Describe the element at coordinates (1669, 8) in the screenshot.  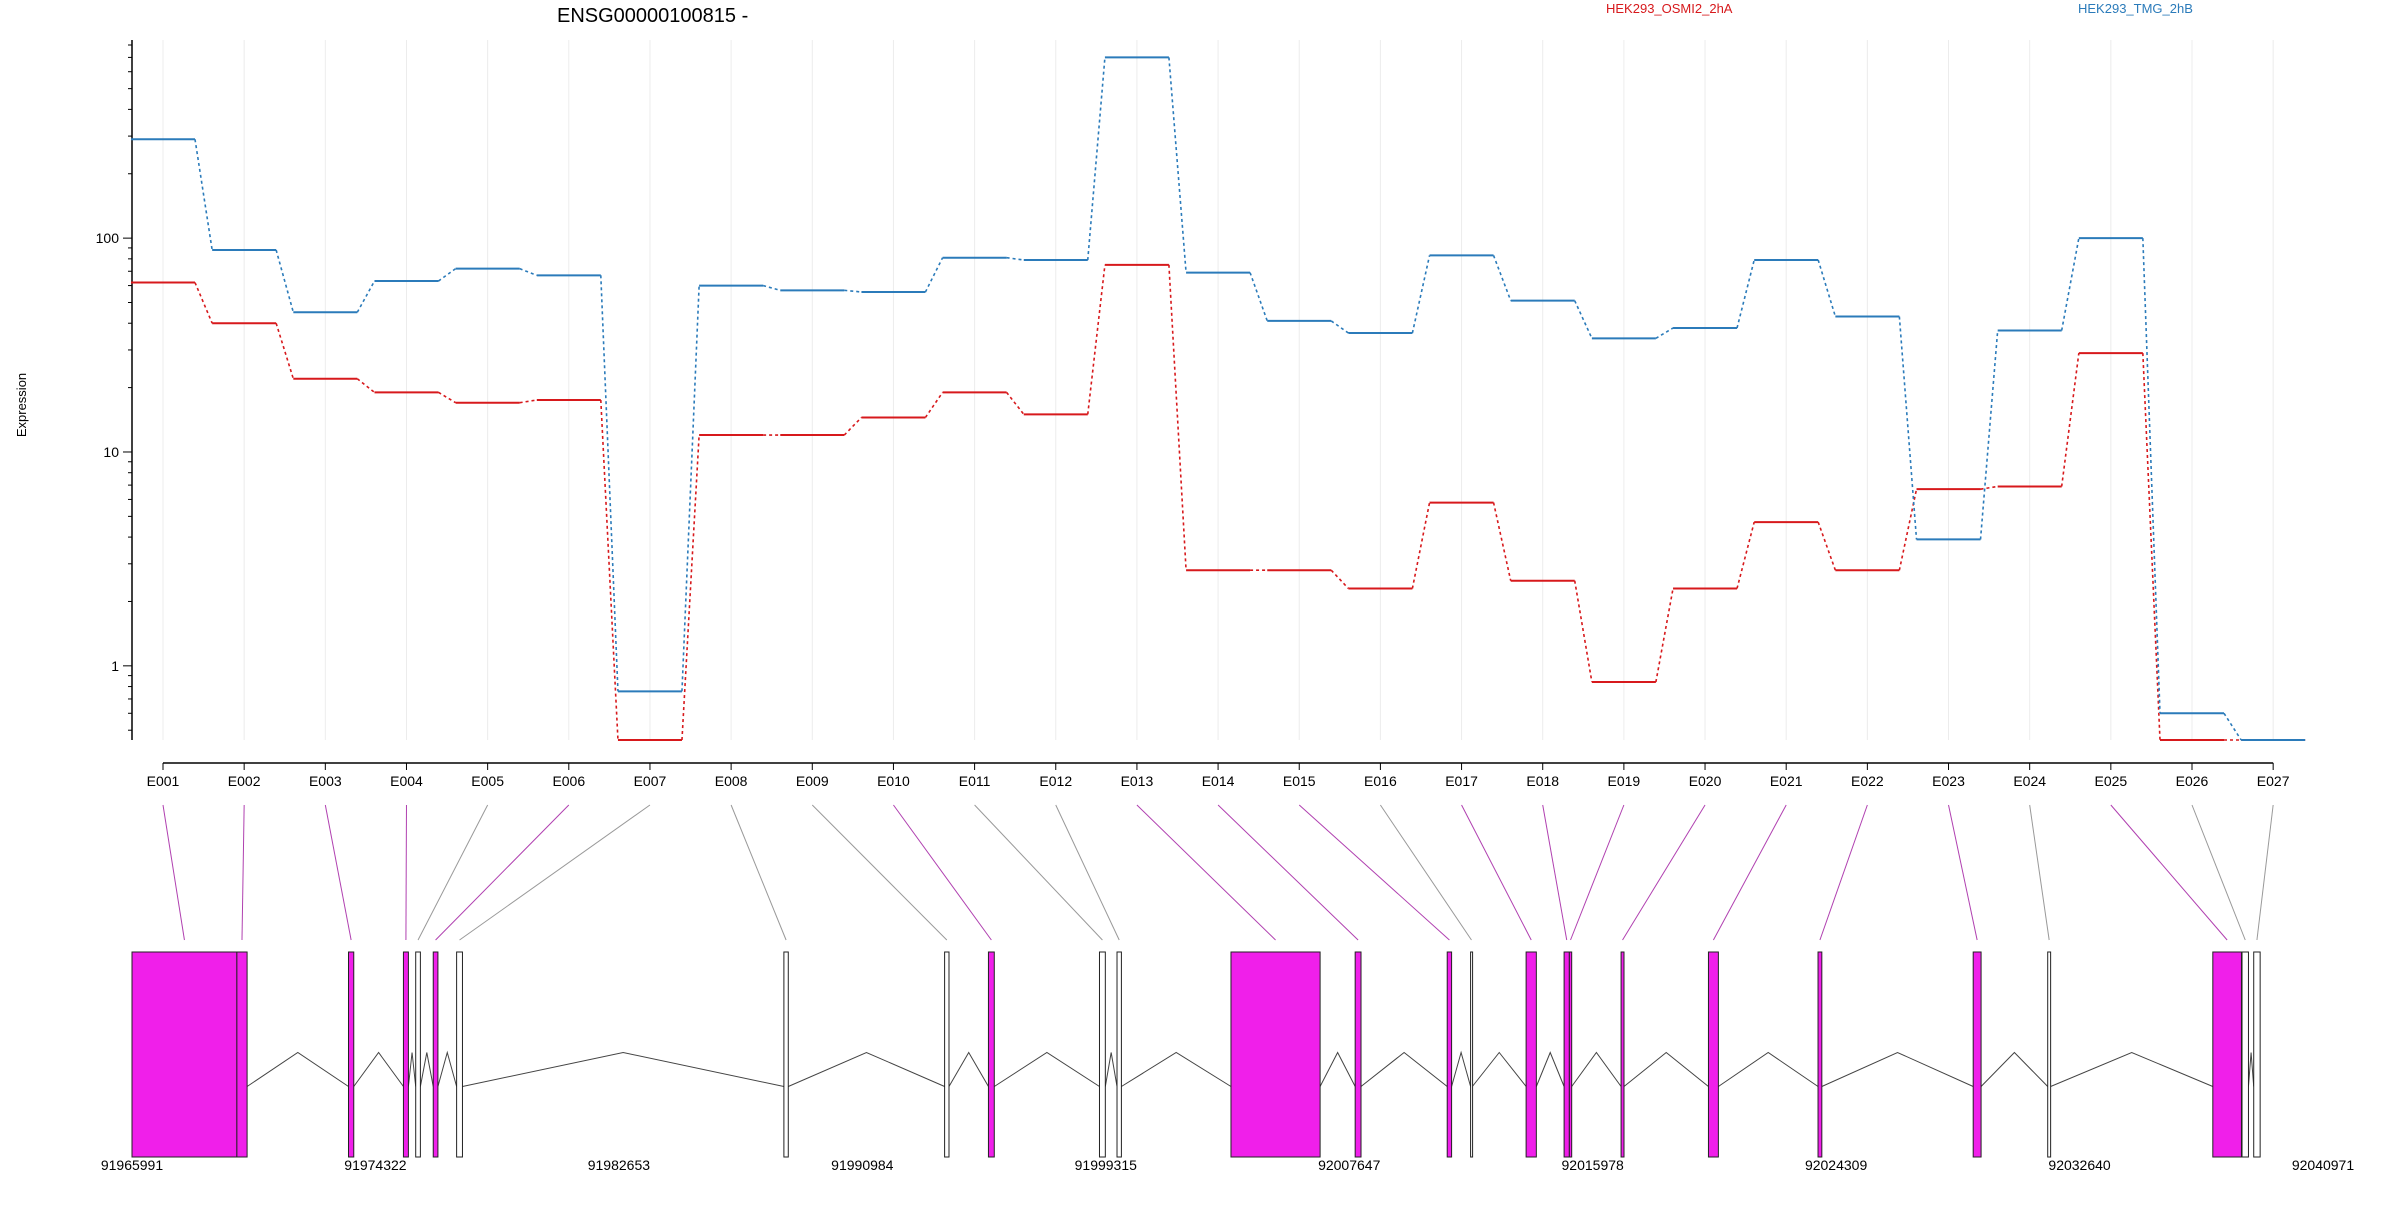
I see `legend-series-0: HEK293_OSMI2_2hA` at that location.